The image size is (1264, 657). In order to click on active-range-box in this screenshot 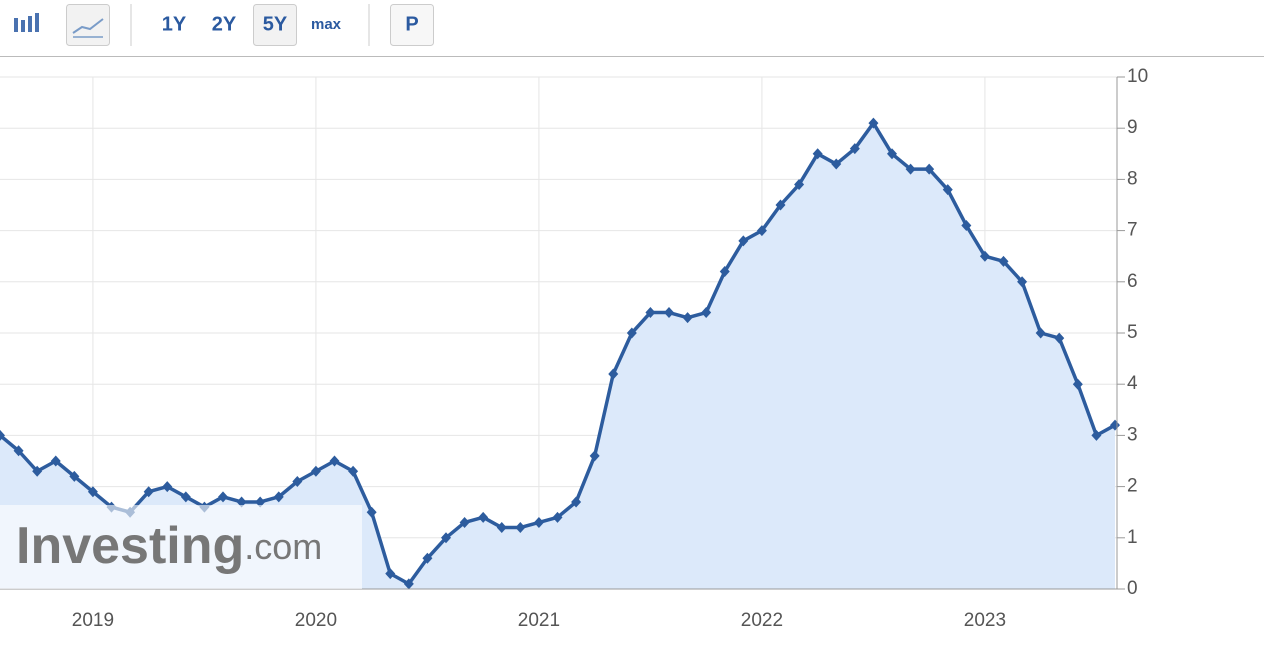, I will do `click(275, 25)`.